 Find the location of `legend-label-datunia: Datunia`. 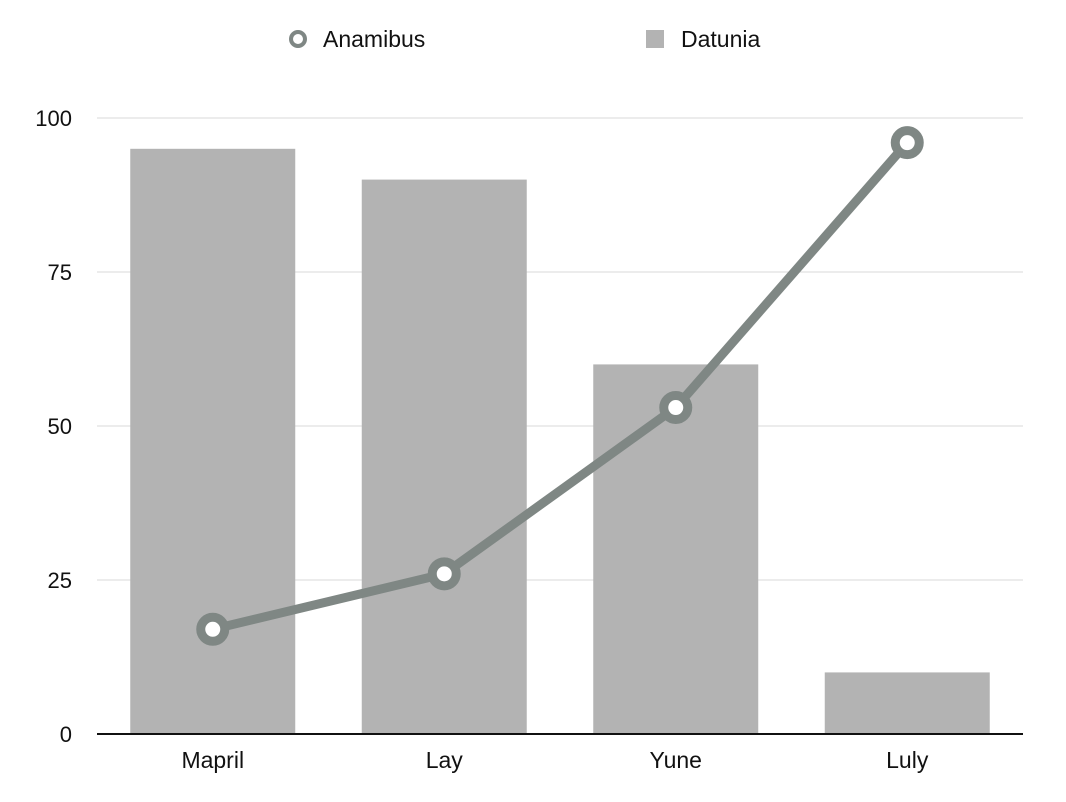

legend-label-datunia: Datunia is located at coordinates (720, 39).